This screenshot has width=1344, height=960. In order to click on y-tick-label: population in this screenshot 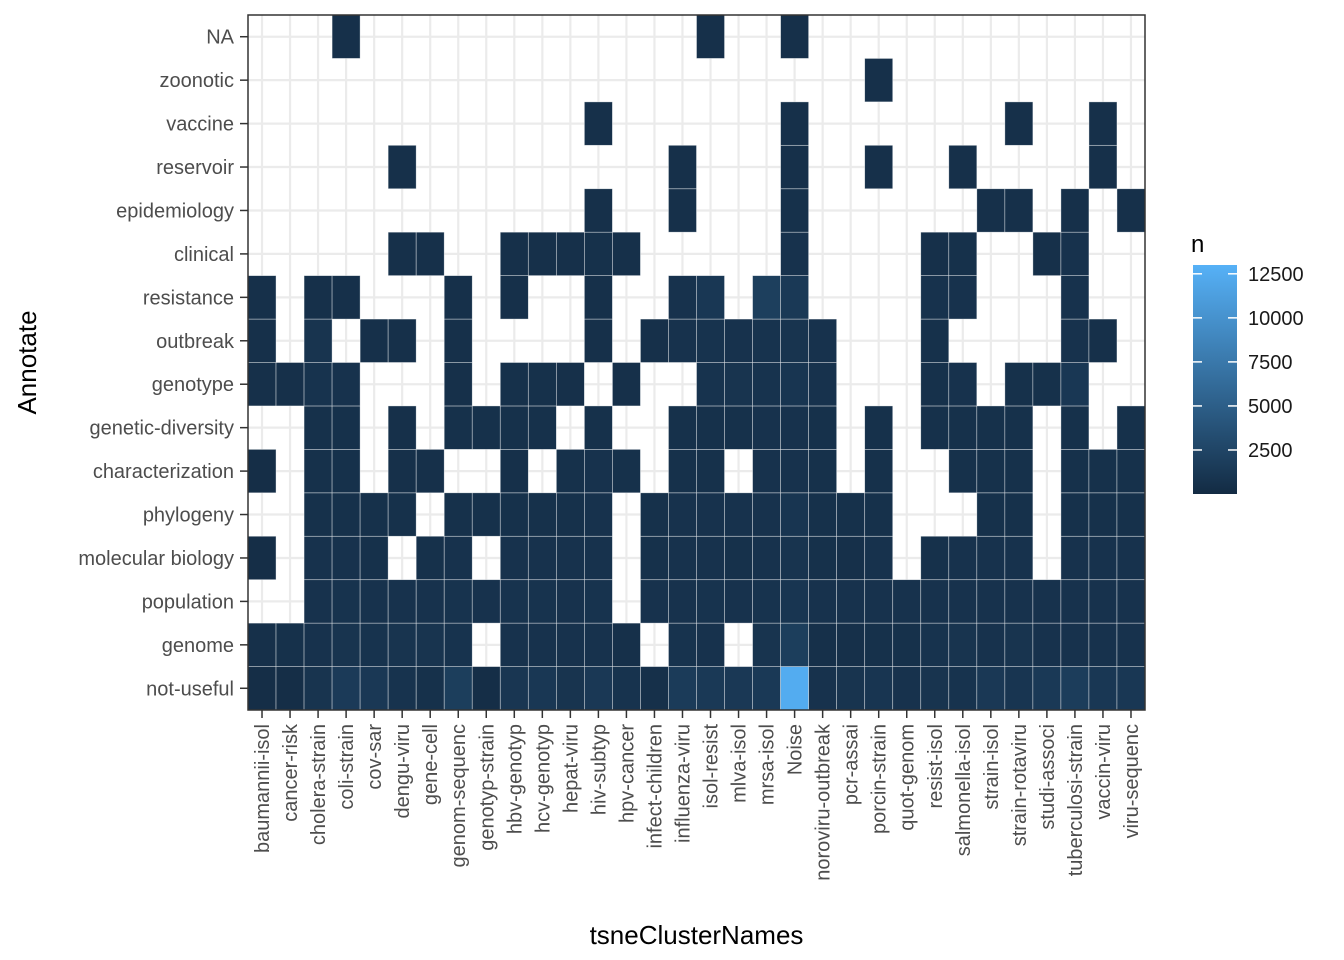, I will do `click(188, 602)`.